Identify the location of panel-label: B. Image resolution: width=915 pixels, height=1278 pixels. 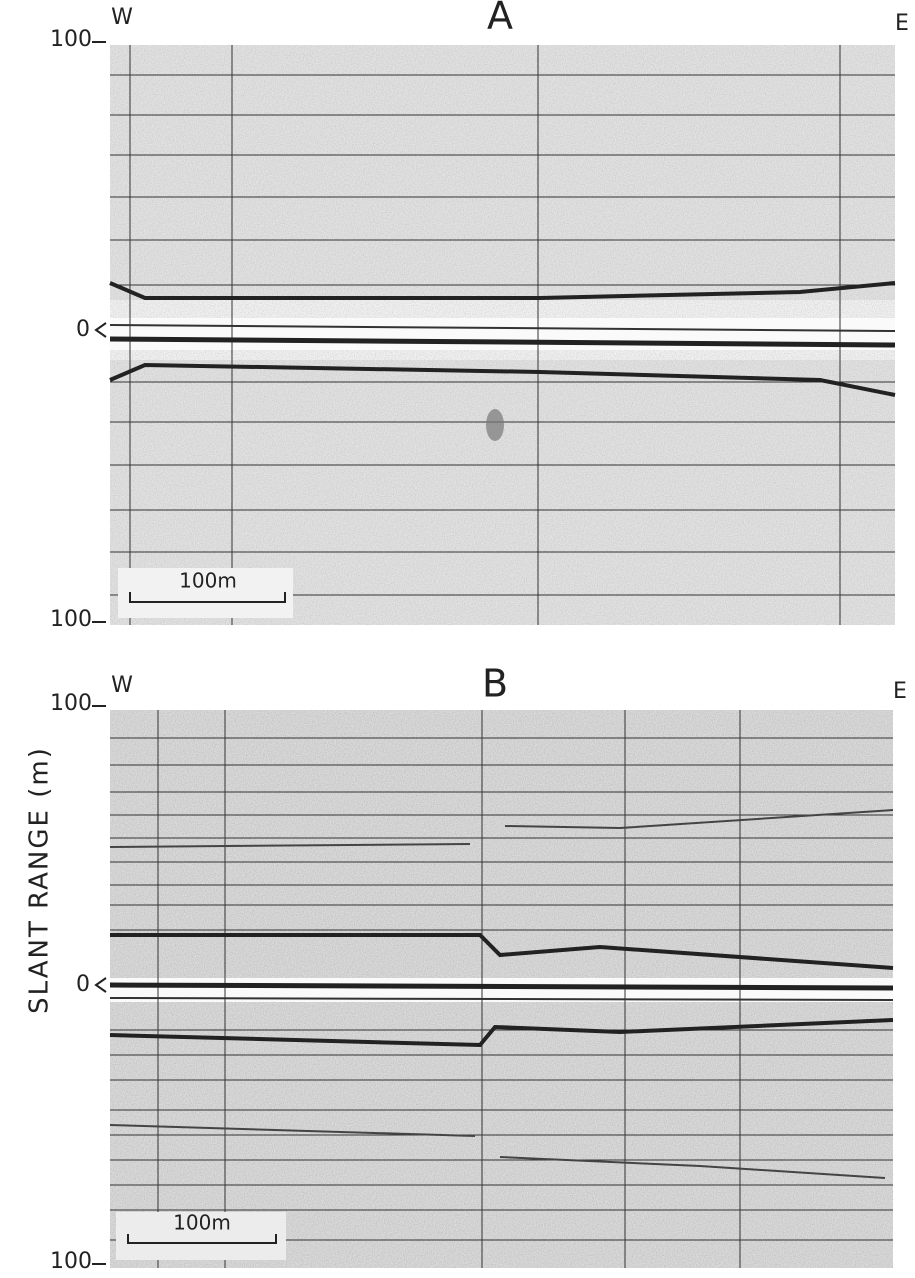
(495, 684).